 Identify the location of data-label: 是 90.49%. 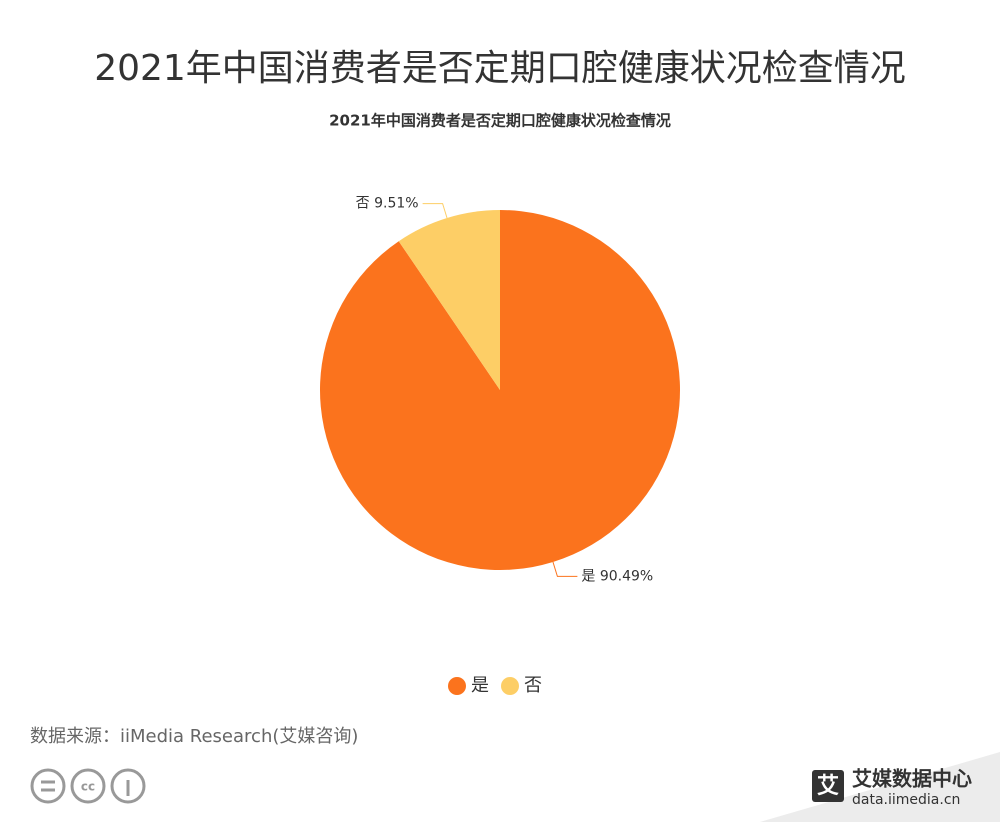
(617, 576).